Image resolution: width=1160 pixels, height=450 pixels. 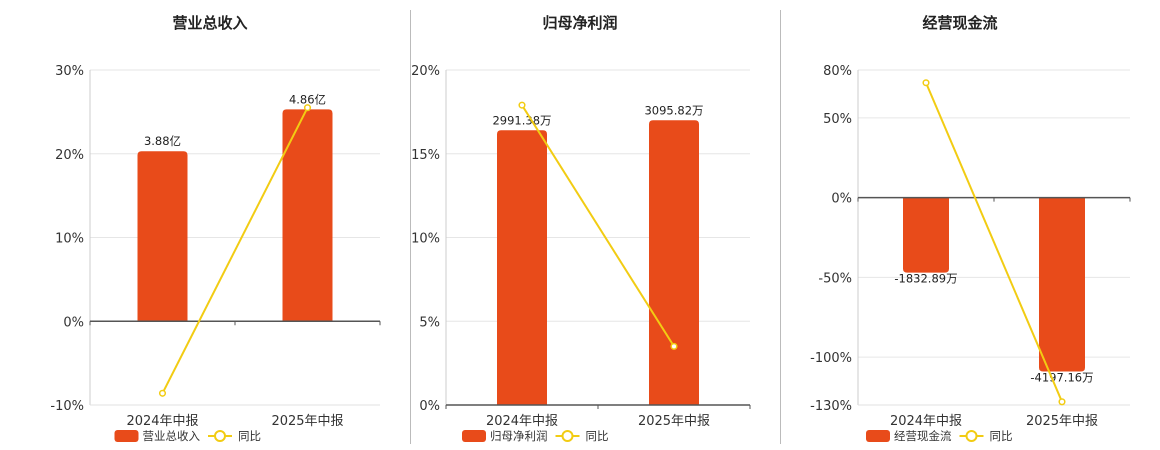 I want to click on legend-bar-label: 营业总收入, so click(x=172, y=436).